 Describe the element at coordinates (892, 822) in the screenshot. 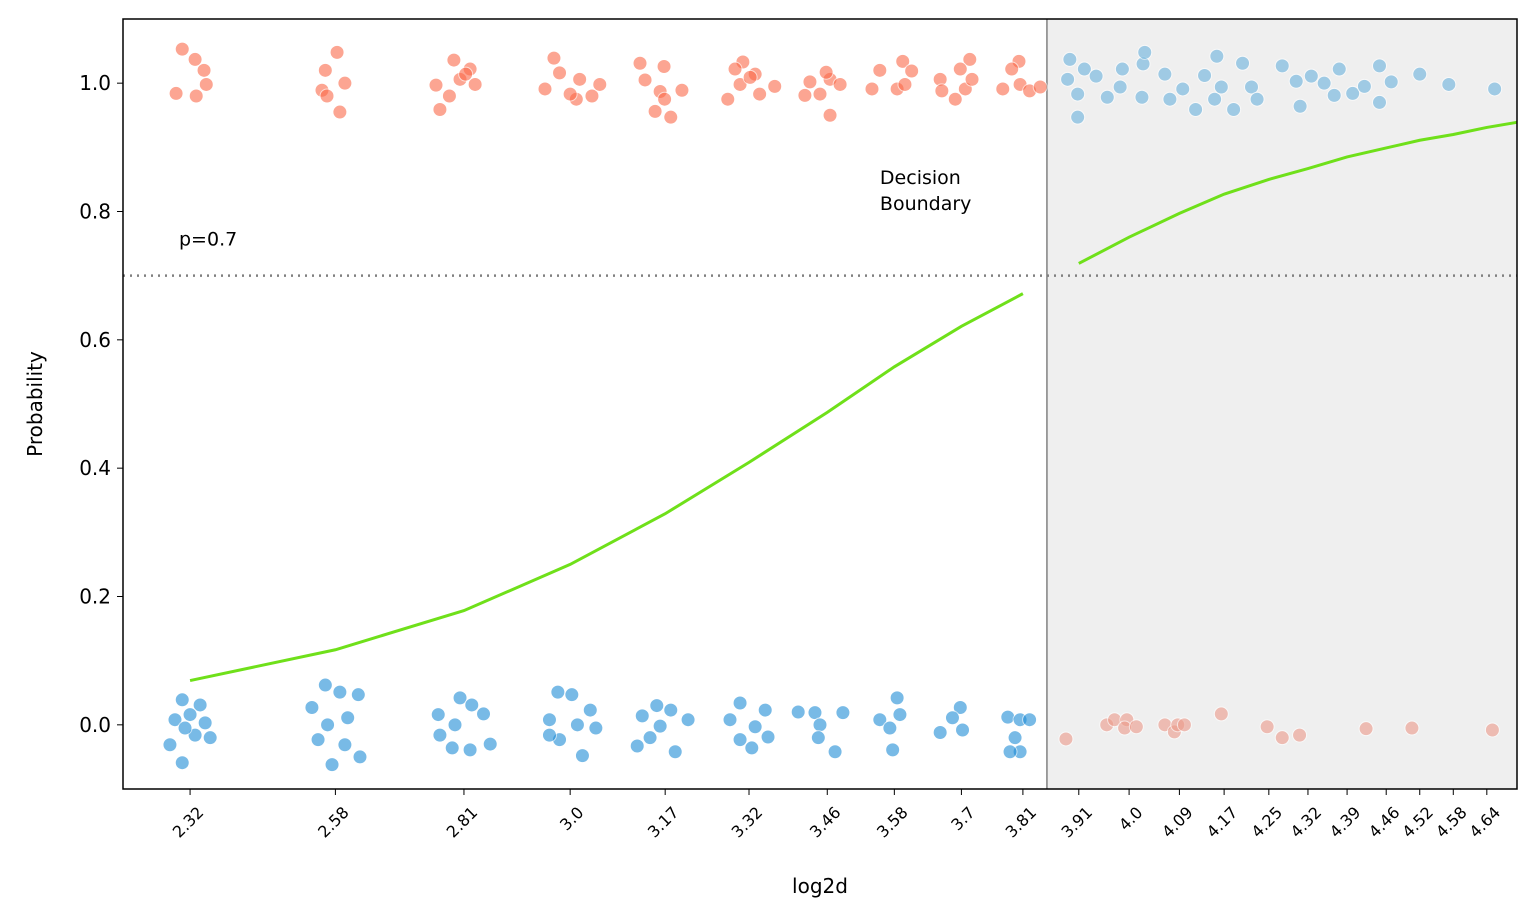

I see `x-tick-label: 3.58` at that location.